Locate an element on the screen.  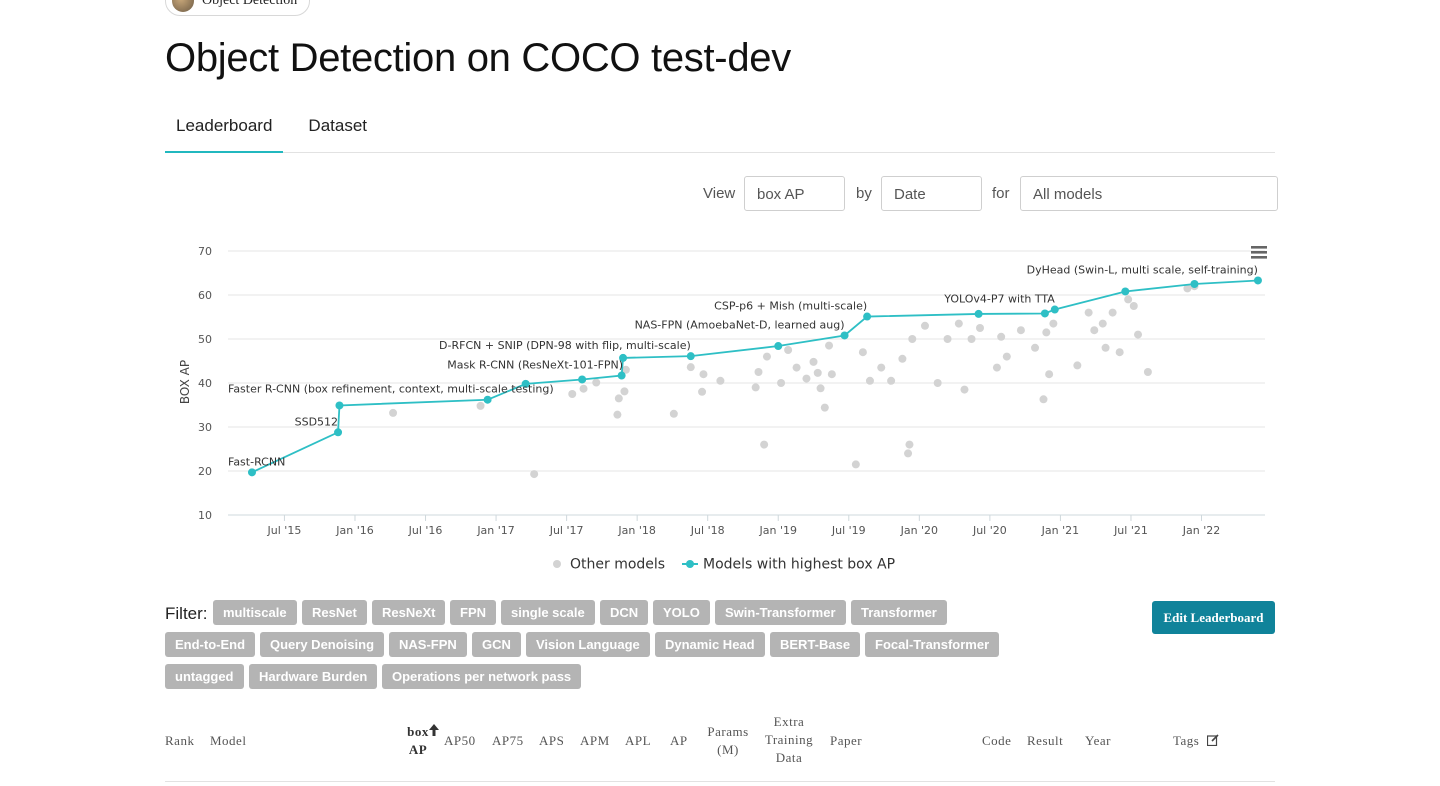
filter-tag-fpn: FPN is located at coordinates (473, 612).